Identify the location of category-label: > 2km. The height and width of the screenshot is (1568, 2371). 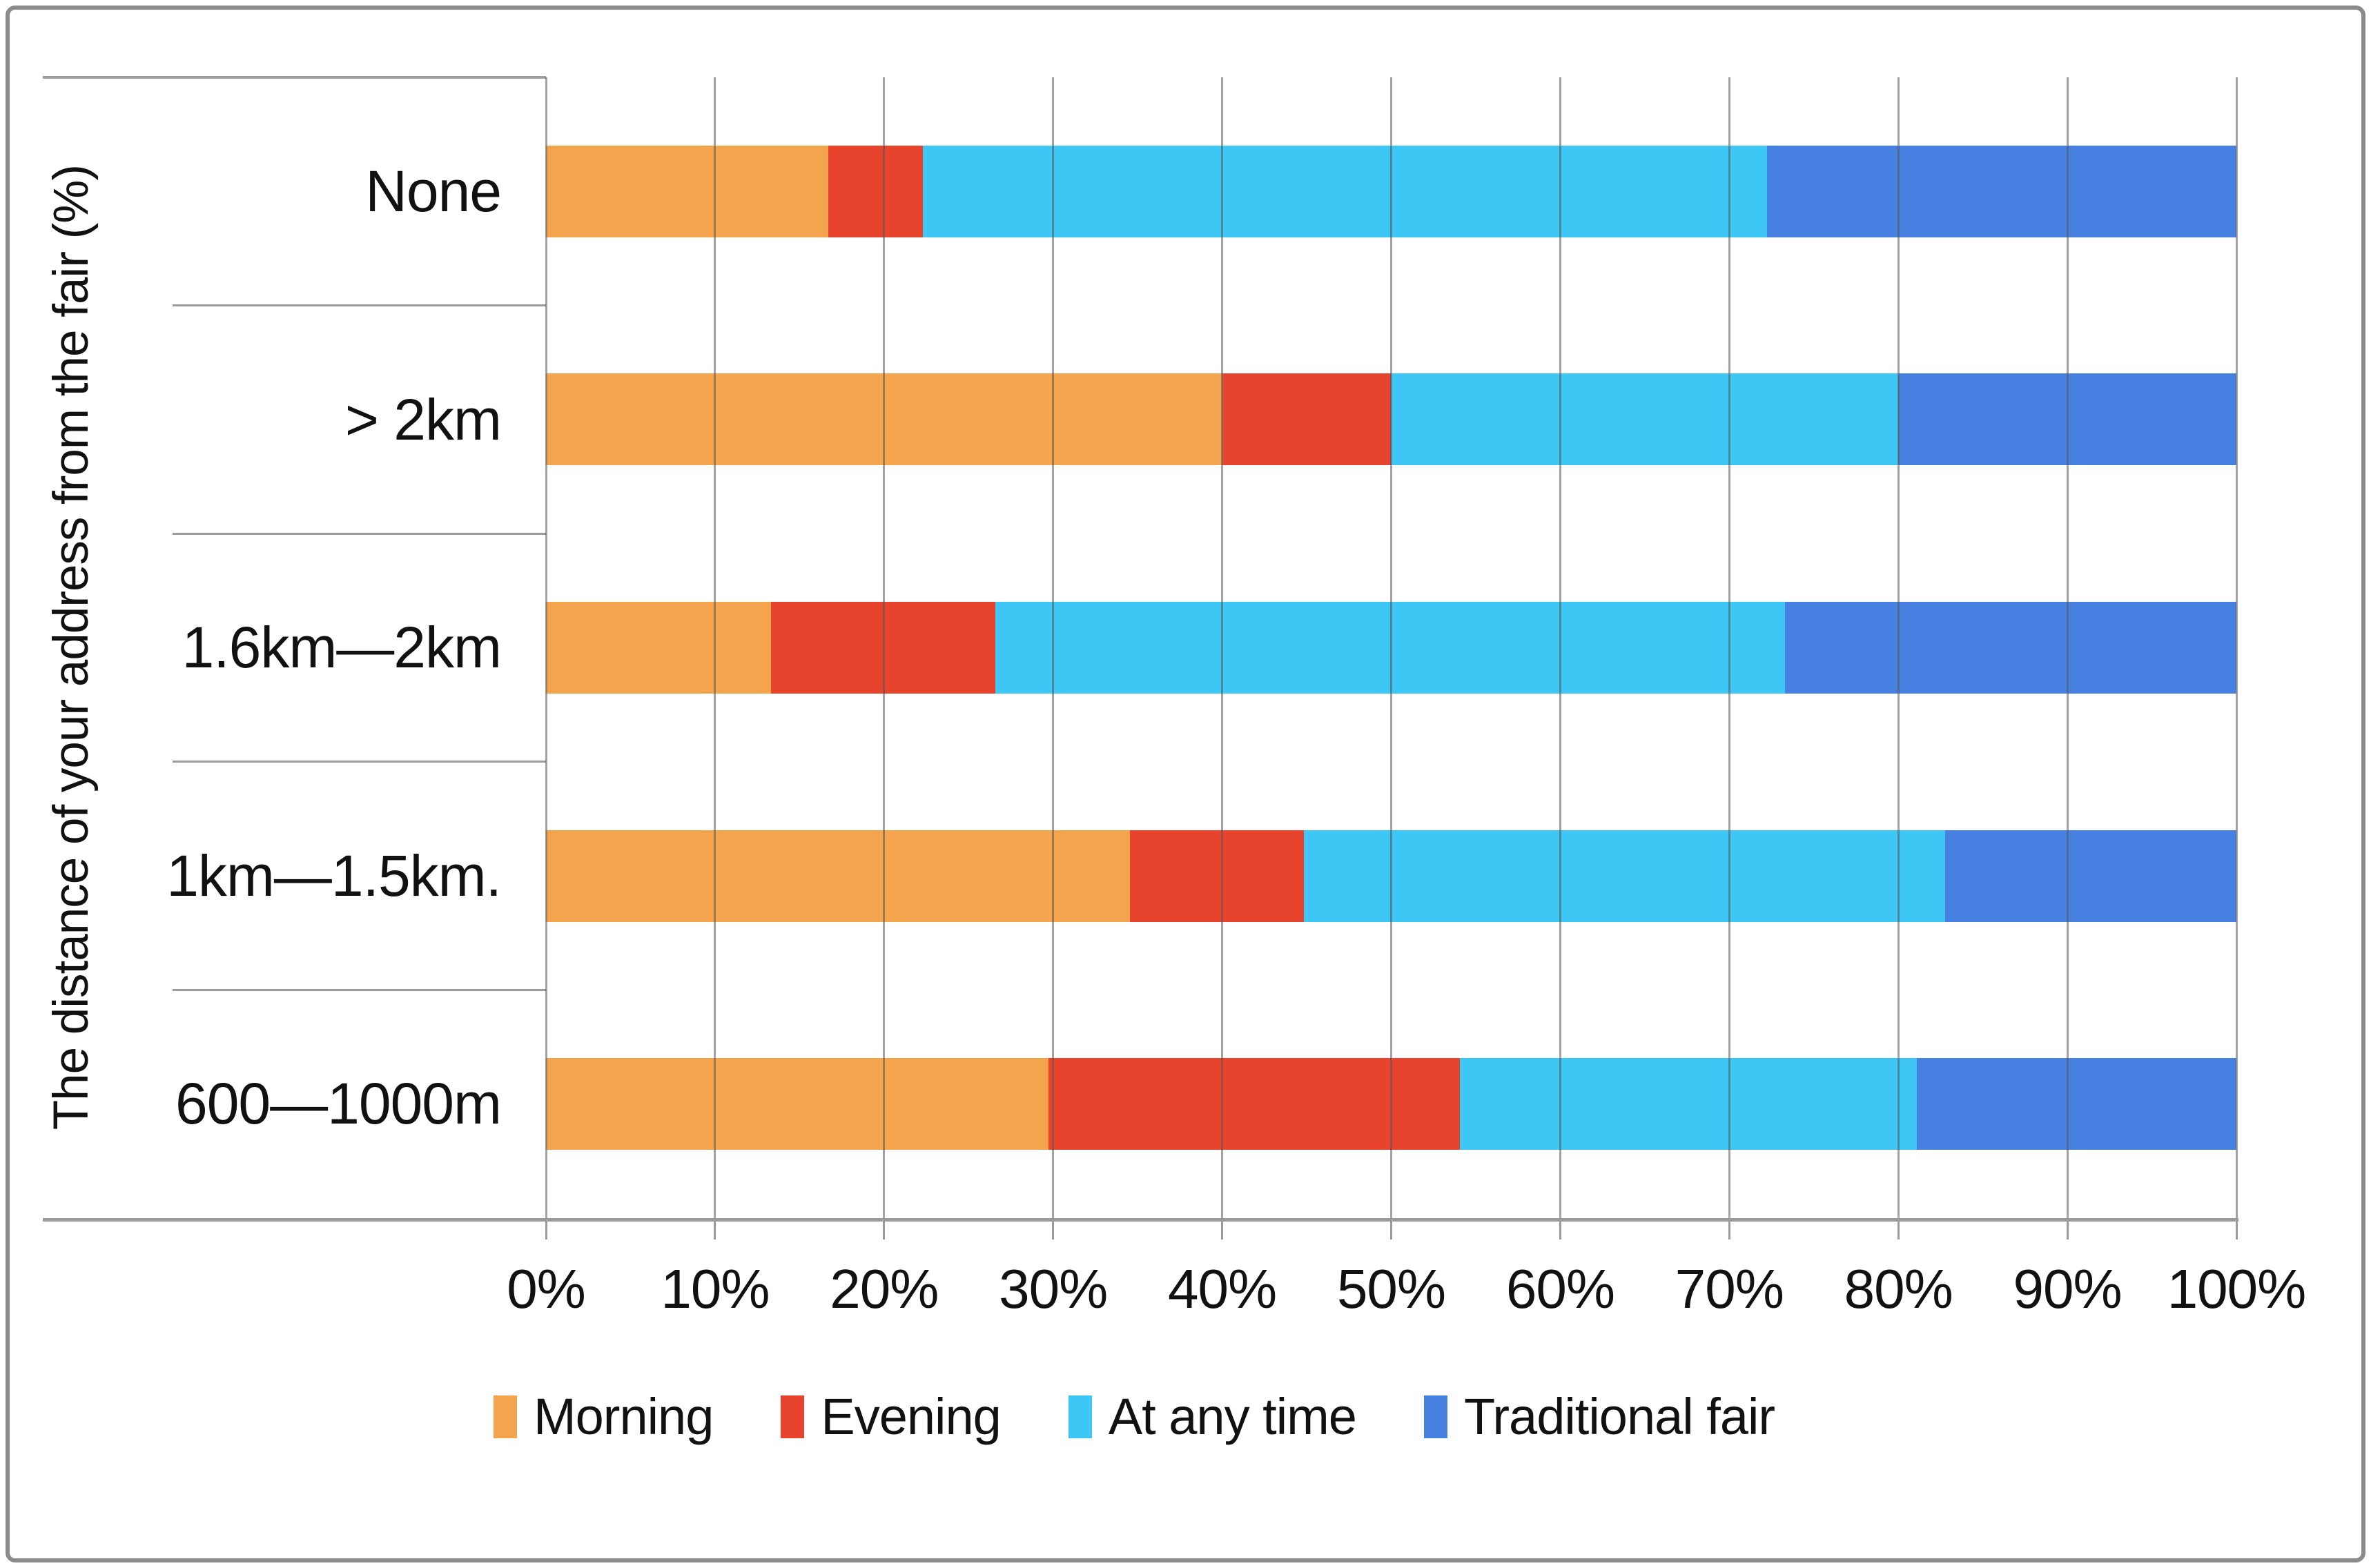
(423, 419).